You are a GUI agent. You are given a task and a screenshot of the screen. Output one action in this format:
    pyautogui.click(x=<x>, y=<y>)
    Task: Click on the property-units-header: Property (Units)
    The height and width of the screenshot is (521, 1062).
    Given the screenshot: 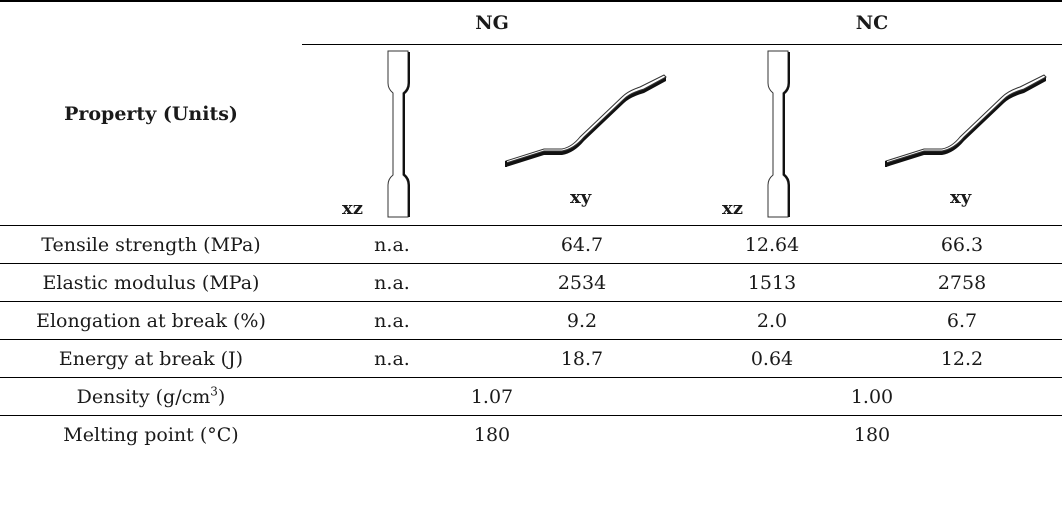 What is the action you would take?
    pyautogui.click(x=151, y=113)
    